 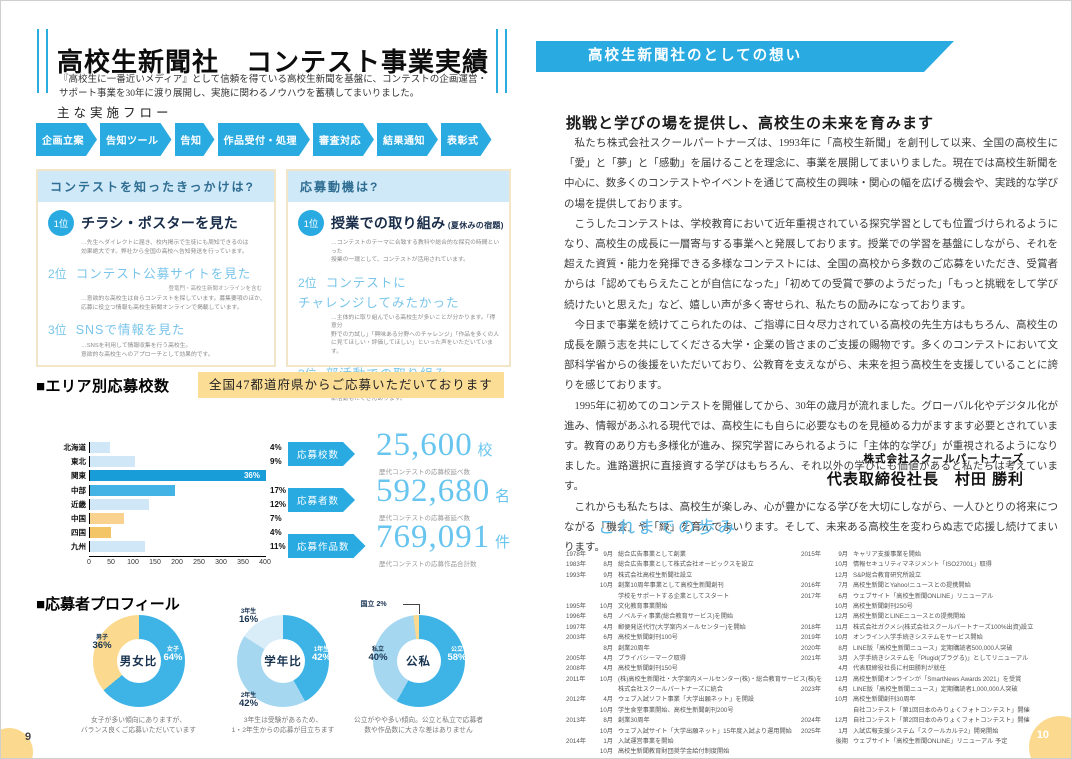 What do you see at coordinates (276, 462) in the screenshot?
I see `bar-value-label: 9%` at bounding box center [276, 462].